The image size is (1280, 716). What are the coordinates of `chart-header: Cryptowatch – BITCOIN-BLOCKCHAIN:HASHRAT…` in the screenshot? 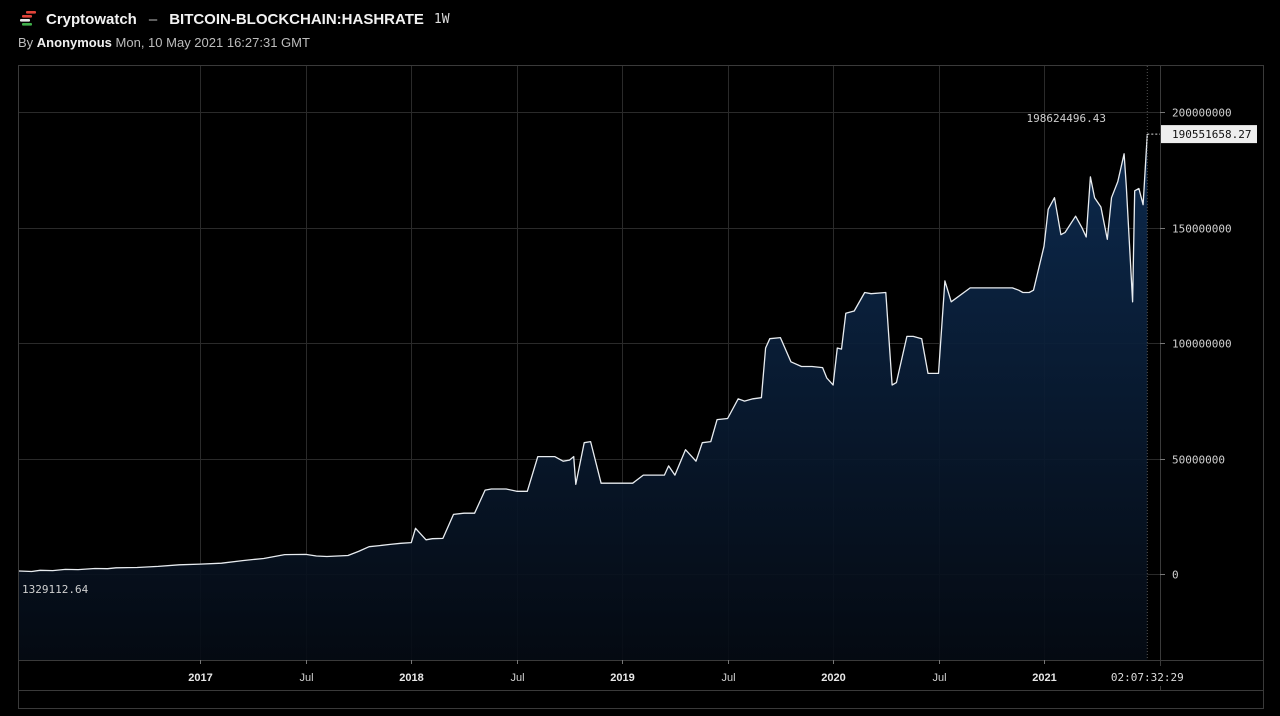 It's located at (234, 19).